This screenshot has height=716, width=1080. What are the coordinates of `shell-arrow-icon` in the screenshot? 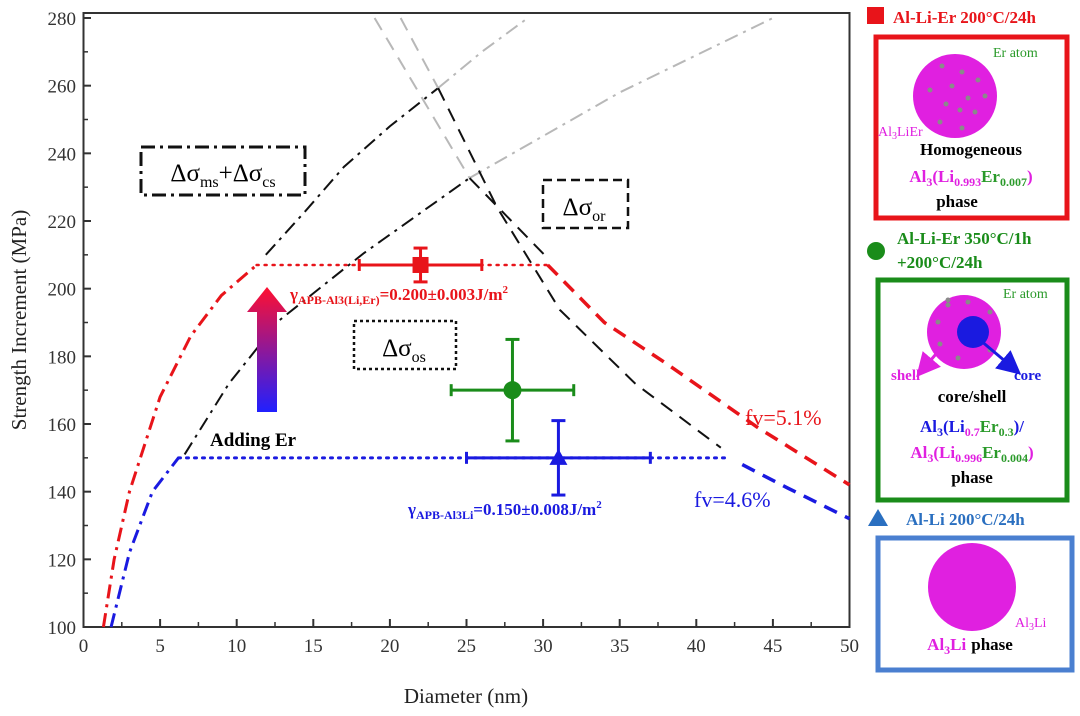 It's located at (928, 364).